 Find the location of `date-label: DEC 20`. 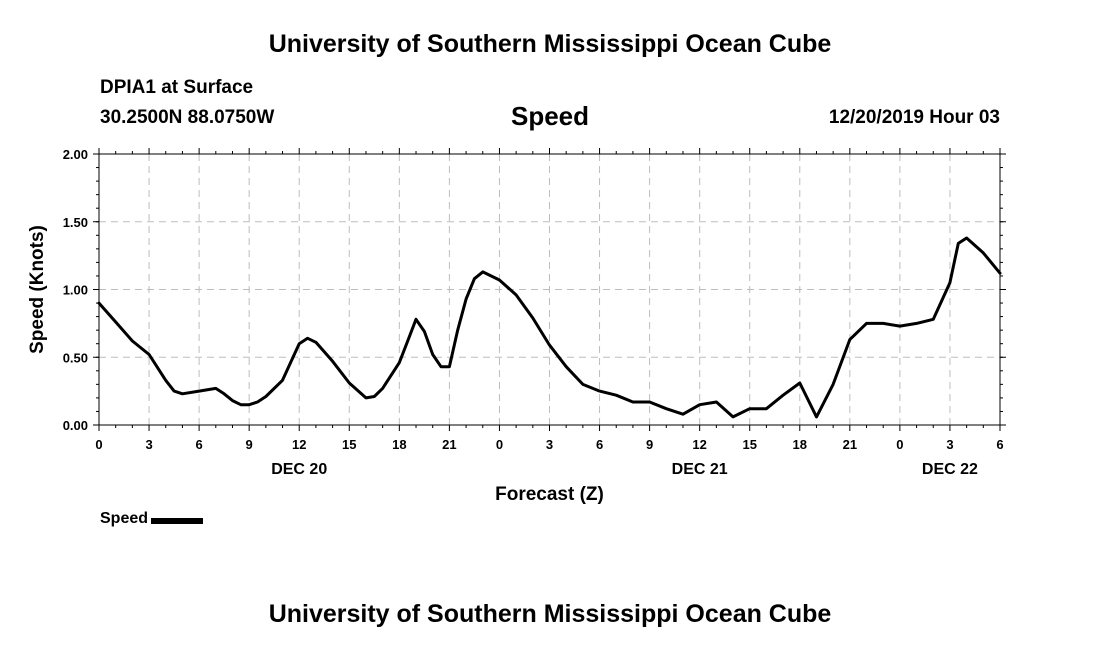

date-label: DEC 20 is located at coordinates (299, 469).